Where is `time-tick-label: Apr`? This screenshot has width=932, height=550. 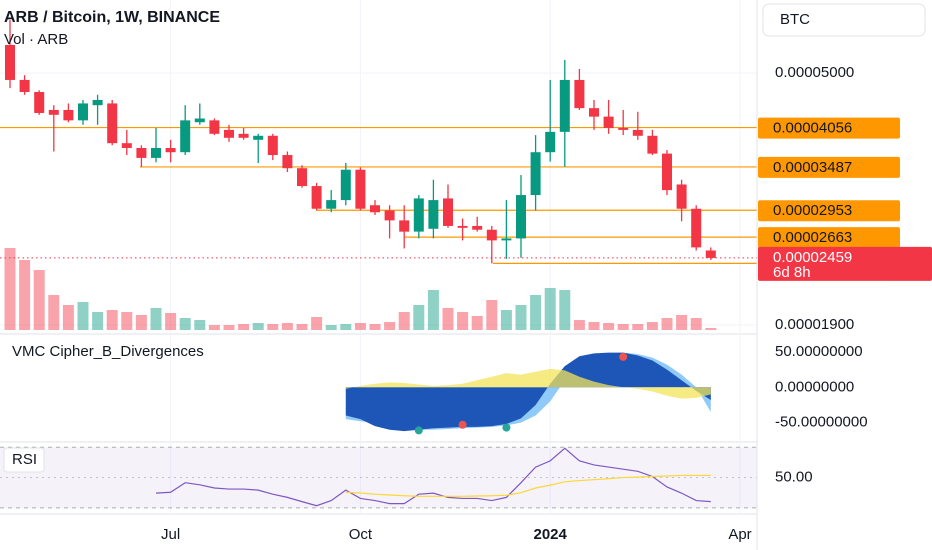
time-tick-label: Apr is located at coordinates (739, 534).